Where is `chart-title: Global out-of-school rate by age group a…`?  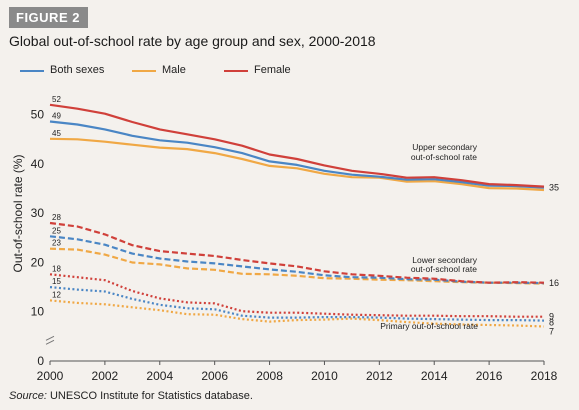
chart-title: Global out-of-school rate by age group a… is located at coordinates (192, 41).